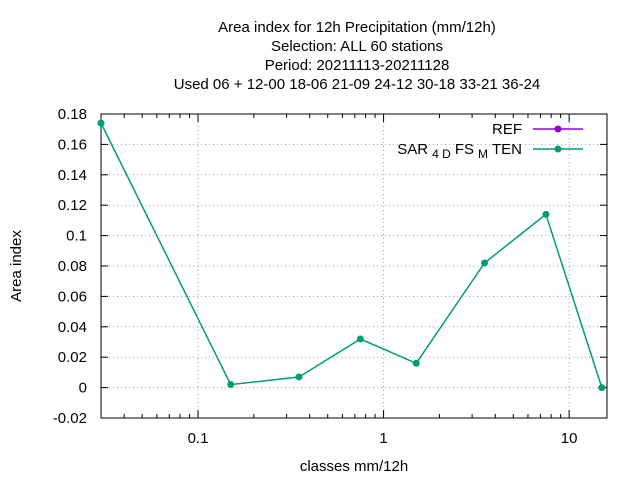 The width and height of the screenshot is (640, 480). Describe the element at coordinates (72, 357) in the screenshot. I see `y-tick-label: 0.02` at that location.